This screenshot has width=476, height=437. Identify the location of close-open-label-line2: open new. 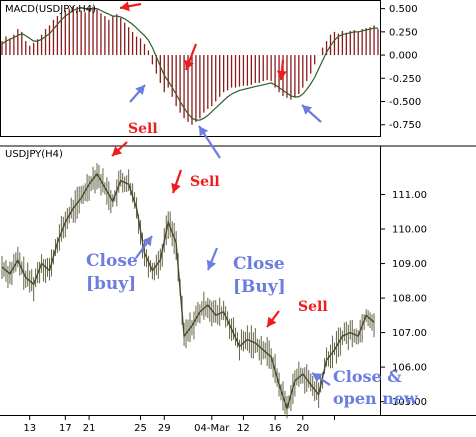
(376, 398).